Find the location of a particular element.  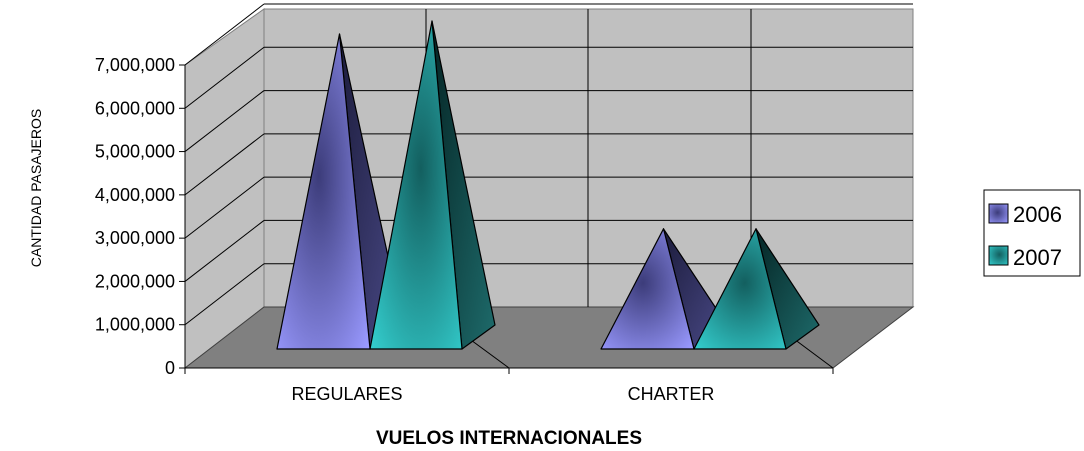

x-axis-title: VUELOS INTERNACIONALES is located at coordinates (509, 438).